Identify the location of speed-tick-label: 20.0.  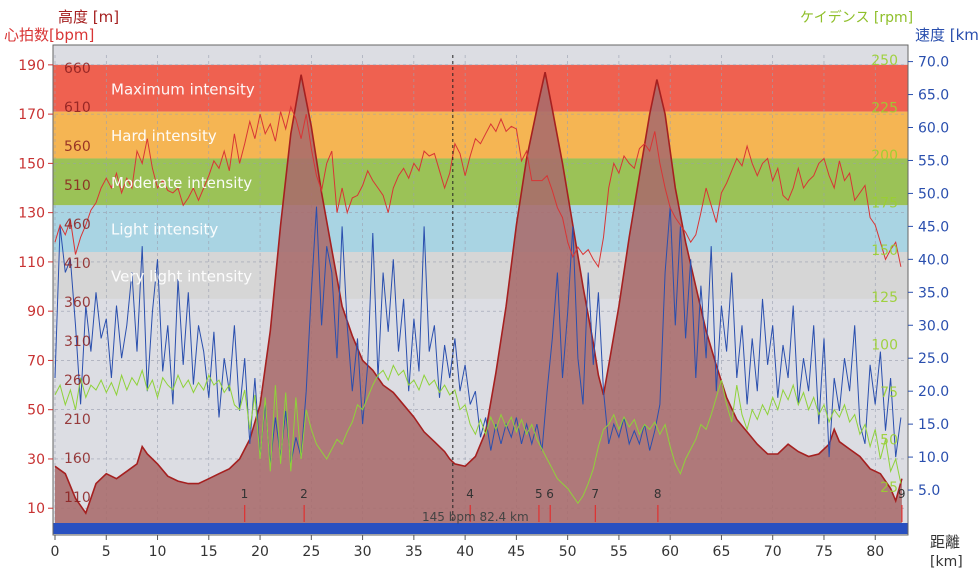
(933, 392).